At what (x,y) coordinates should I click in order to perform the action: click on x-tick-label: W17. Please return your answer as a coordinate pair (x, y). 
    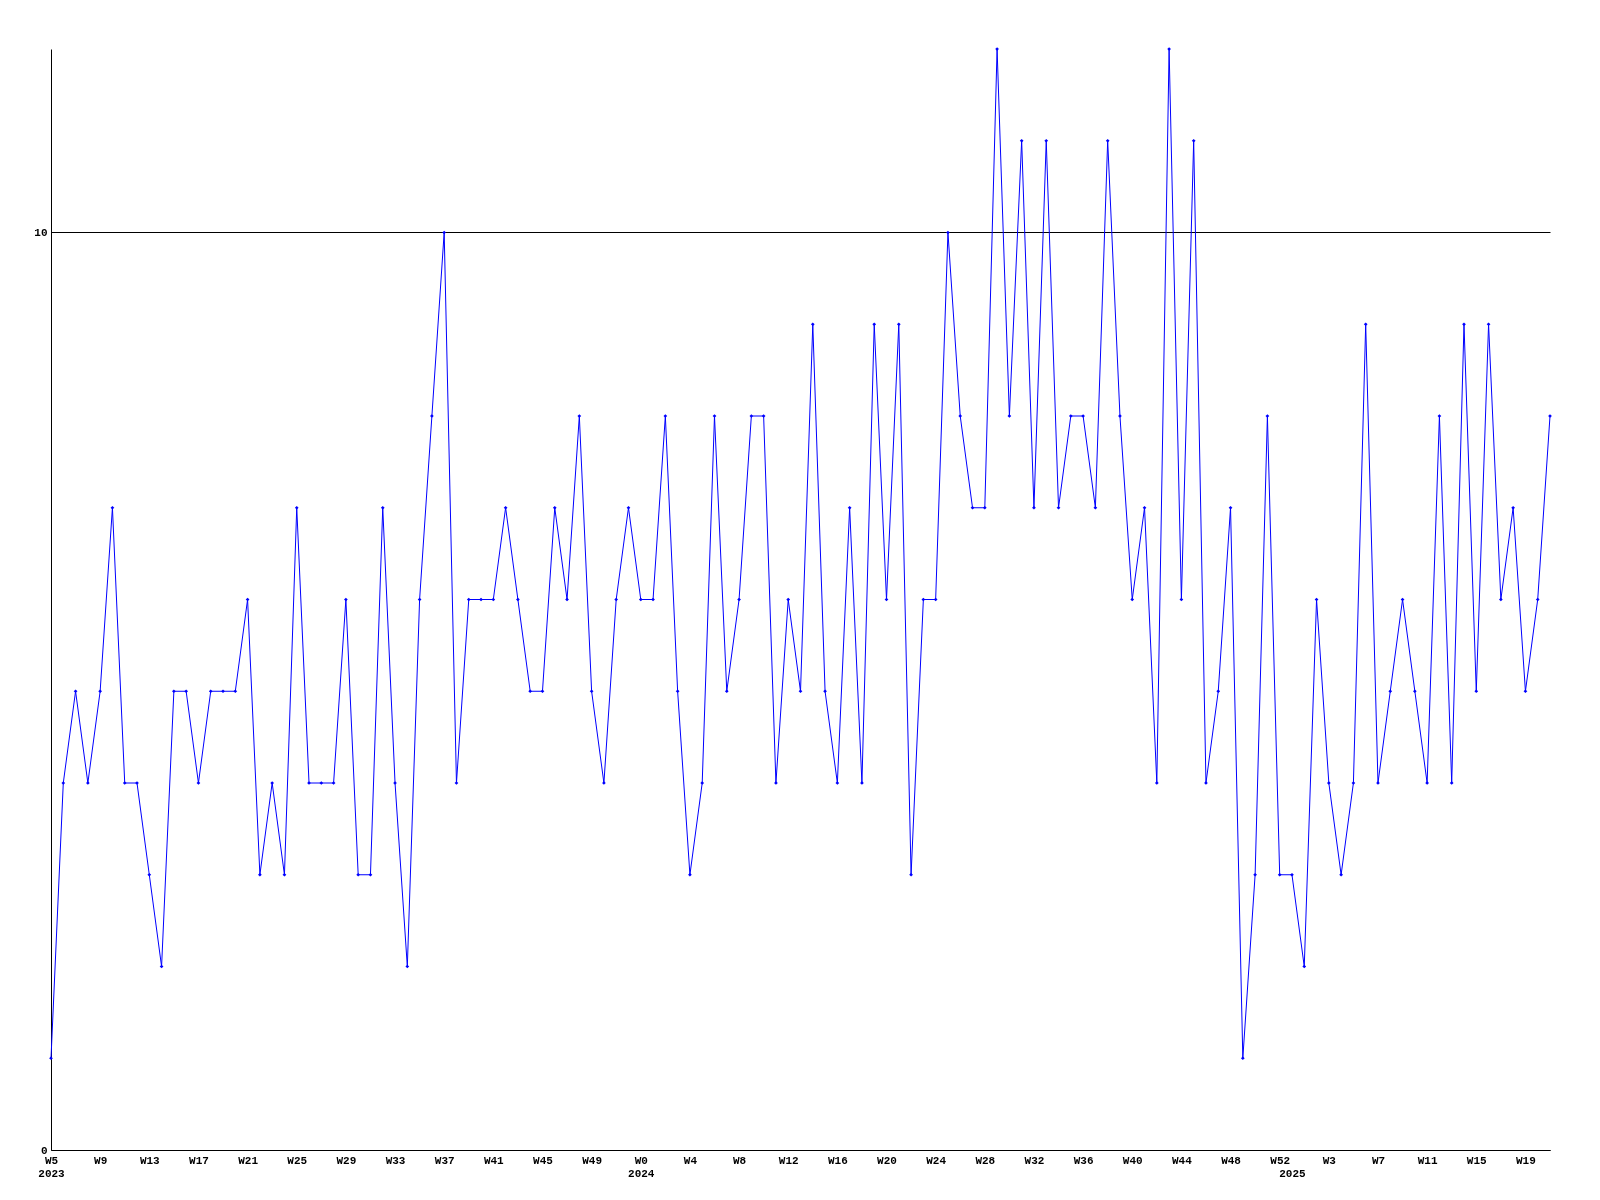
    Looking at the image, I should click on (199, 1160).